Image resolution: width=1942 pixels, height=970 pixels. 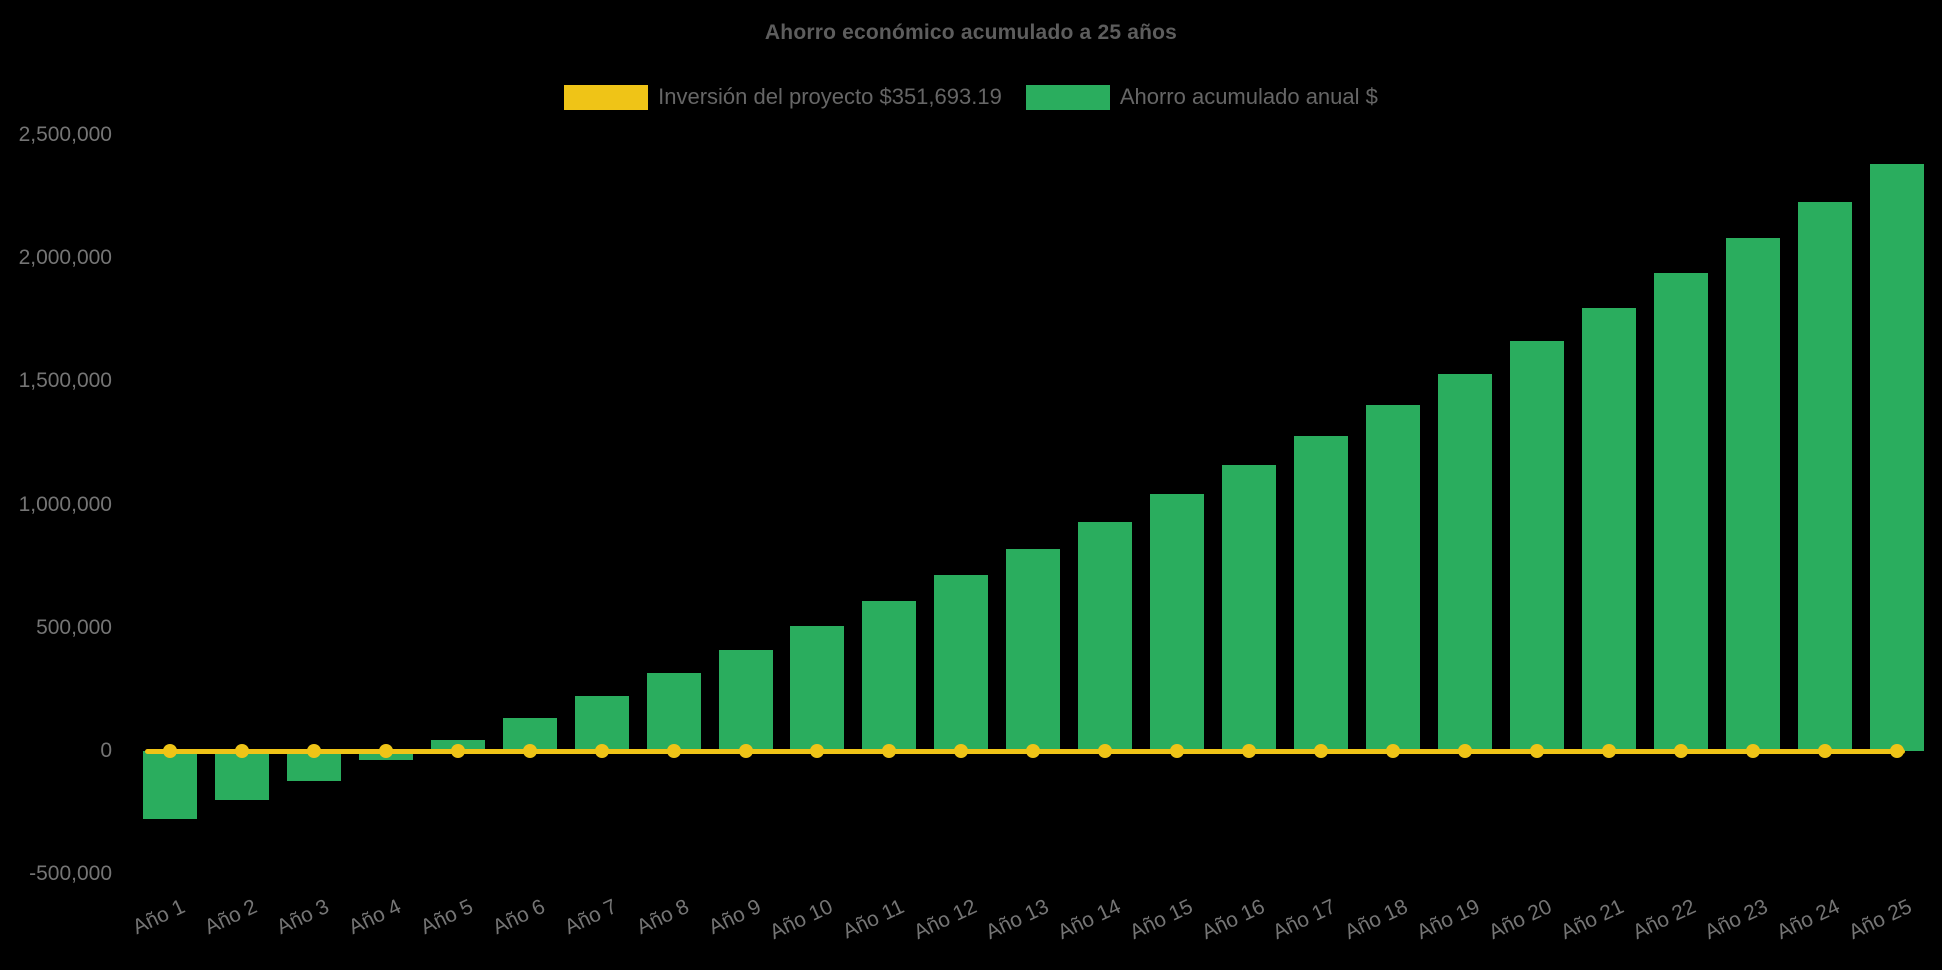 I want to click on bar-año-8, so click(x=673, y=712).